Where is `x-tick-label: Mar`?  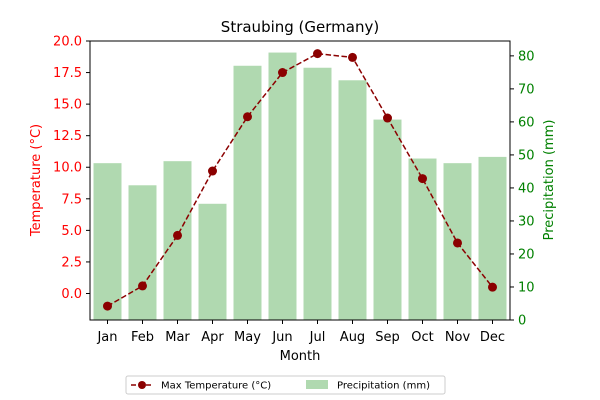
x-tick-label: Mar is located at coordinates (177, 337).